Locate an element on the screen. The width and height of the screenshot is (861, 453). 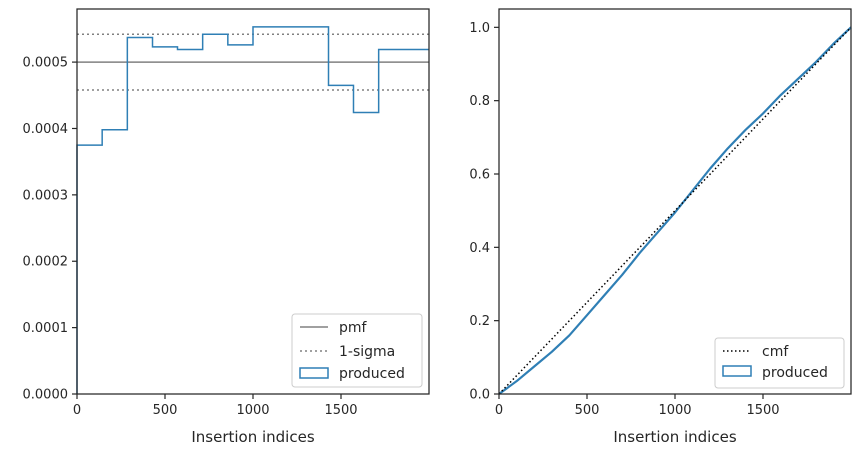
right-x-axis-label: Insertion indices is located at coordinates (674, 437).